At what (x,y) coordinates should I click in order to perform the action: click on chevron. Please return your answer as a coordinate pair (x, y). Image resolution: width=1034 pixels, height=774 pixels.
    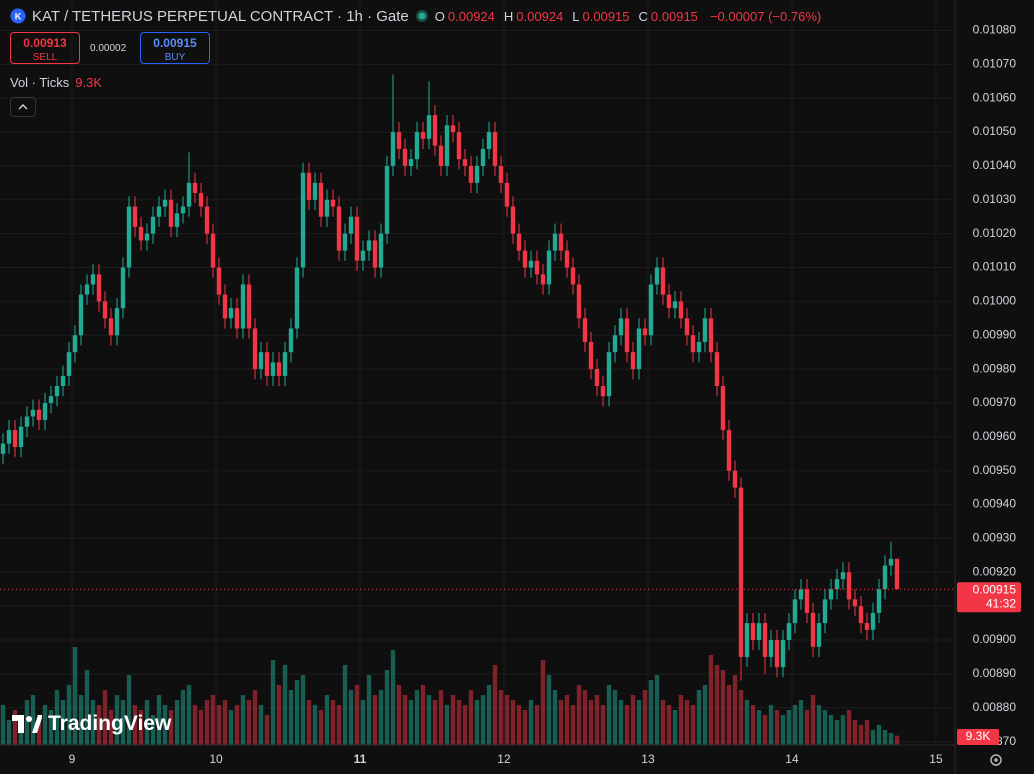
    Looking at the image, I should click on (23, 107).